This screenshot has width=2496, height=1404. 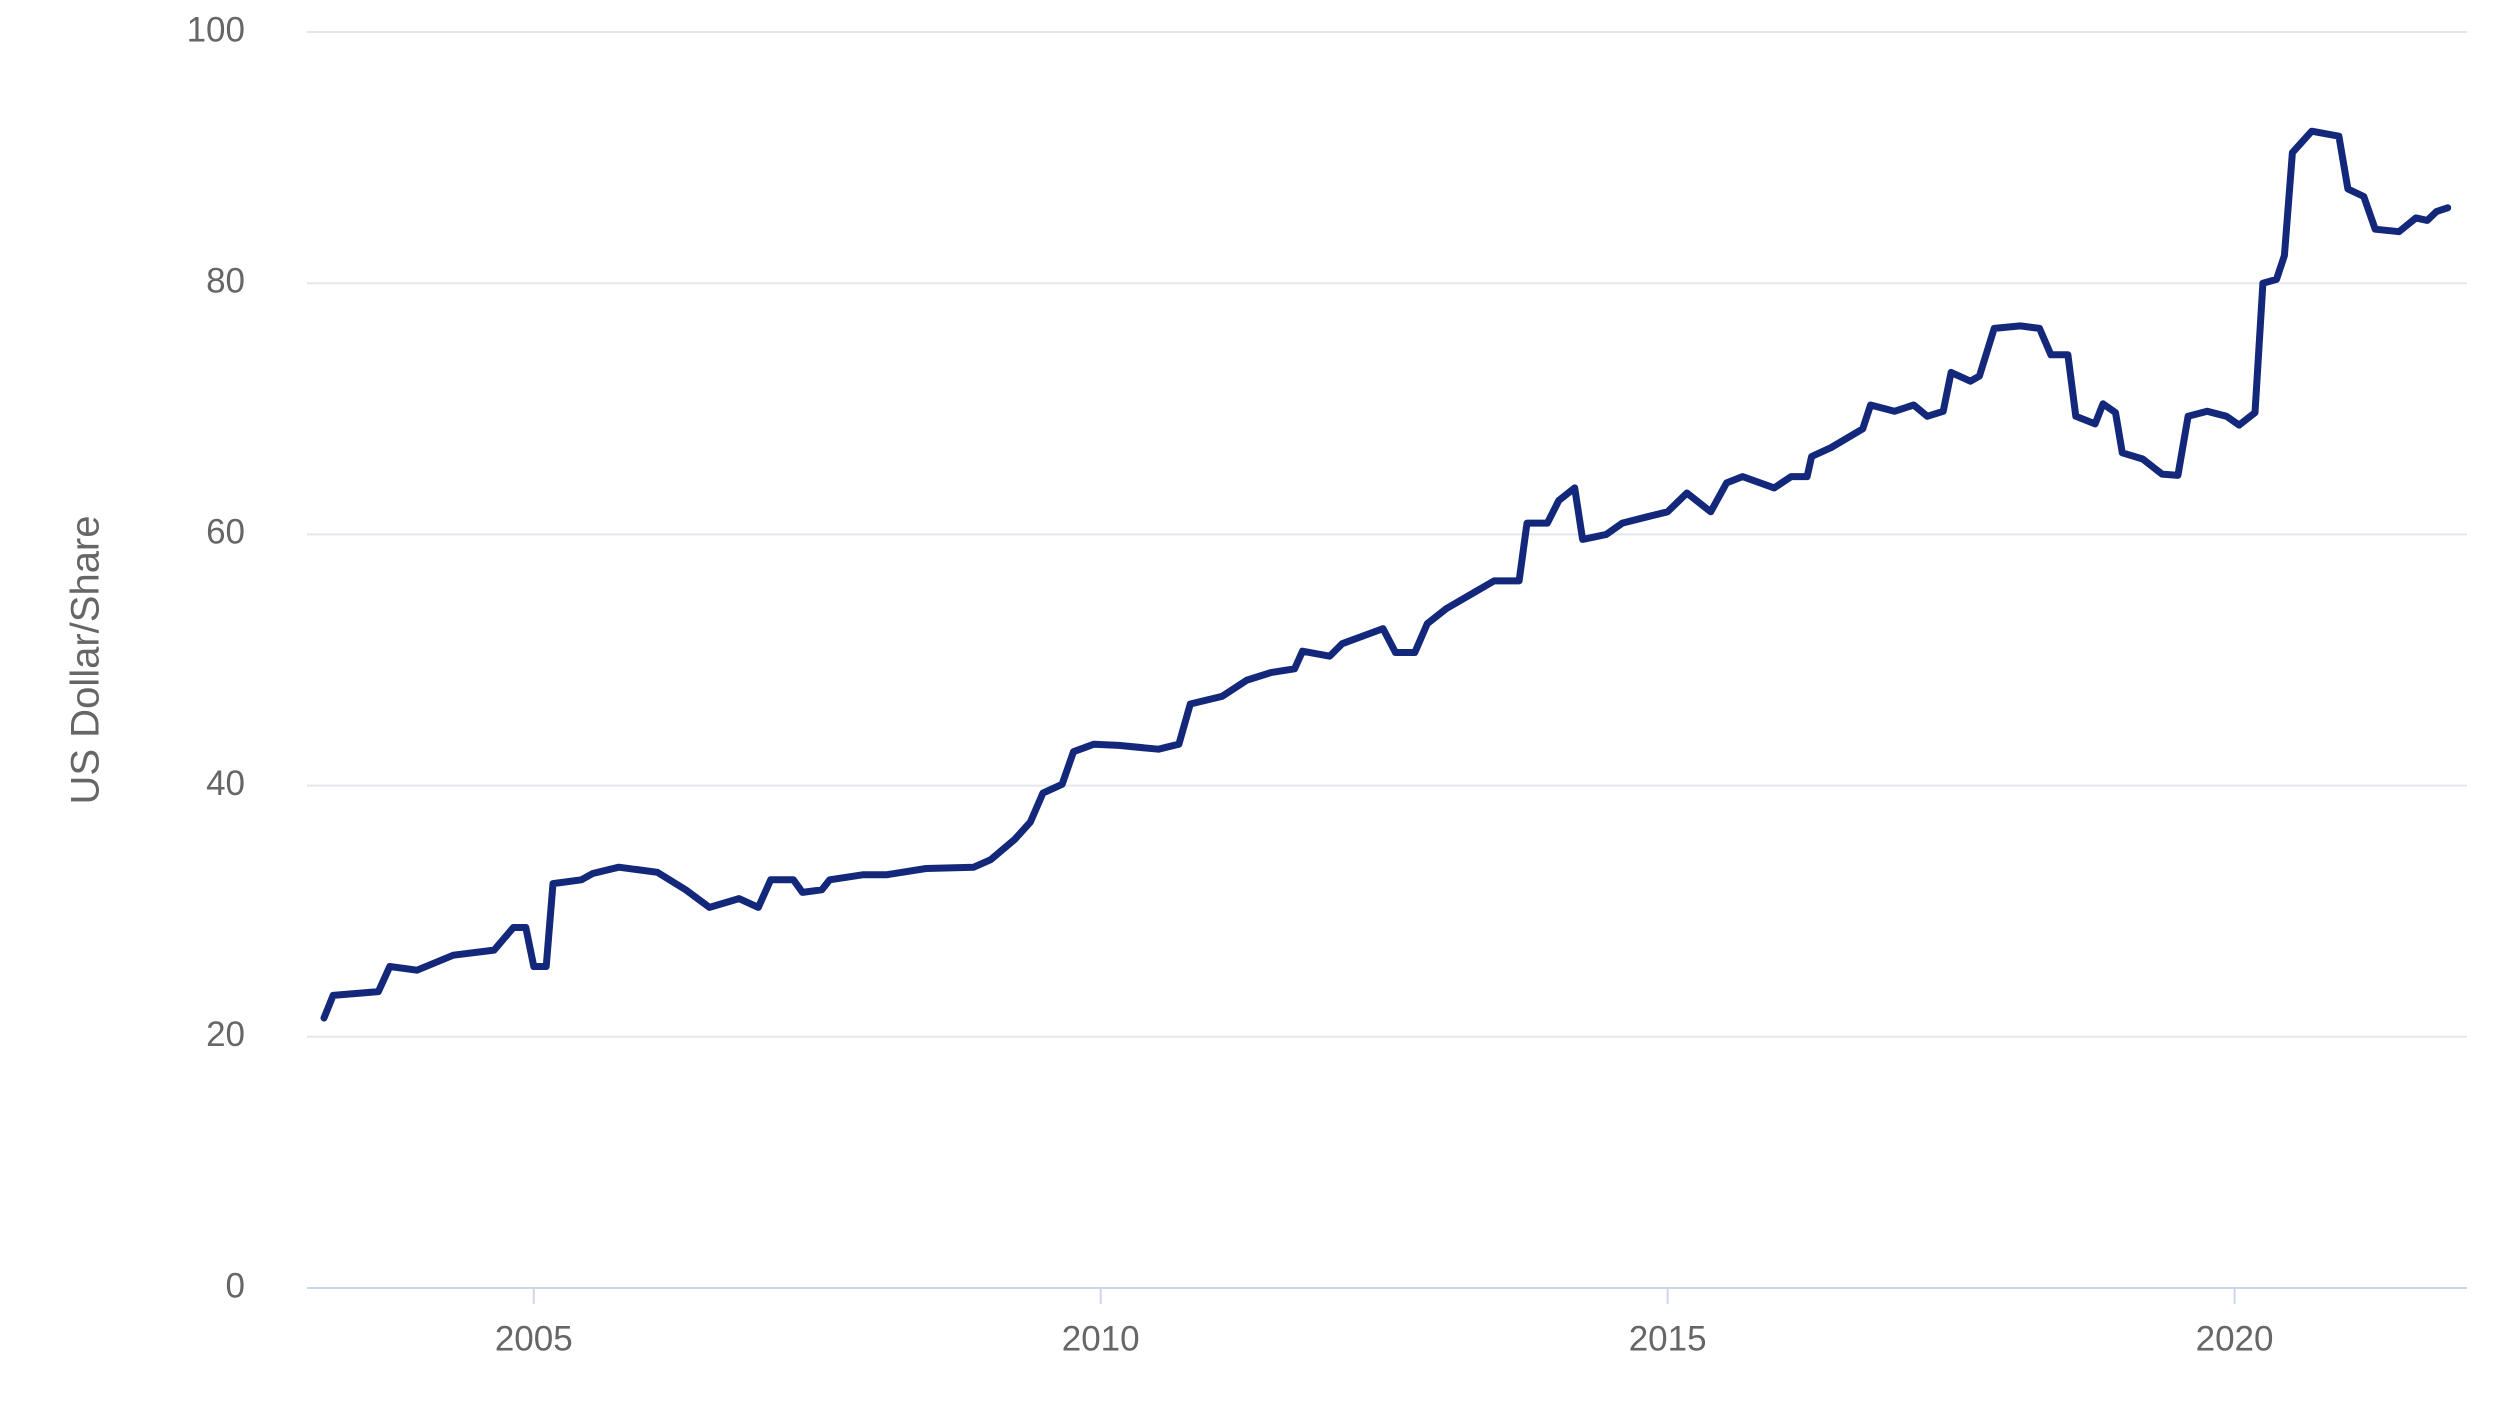 What do you see at coordinates (1668, 1338) in the screenshot?
I see `x-tick-label: 2015` at bounding box center [1668, 1338].